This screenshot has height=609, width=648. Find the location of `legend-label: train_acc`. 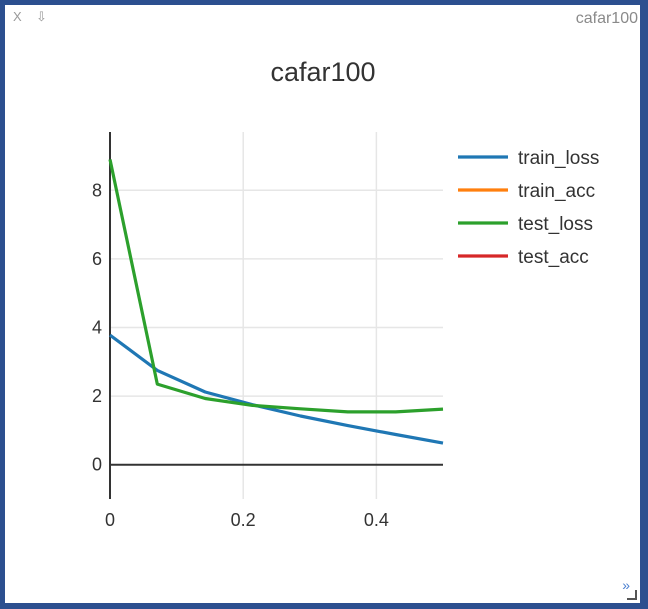

legend-label: train_acc is located at coordinates (556, 191).